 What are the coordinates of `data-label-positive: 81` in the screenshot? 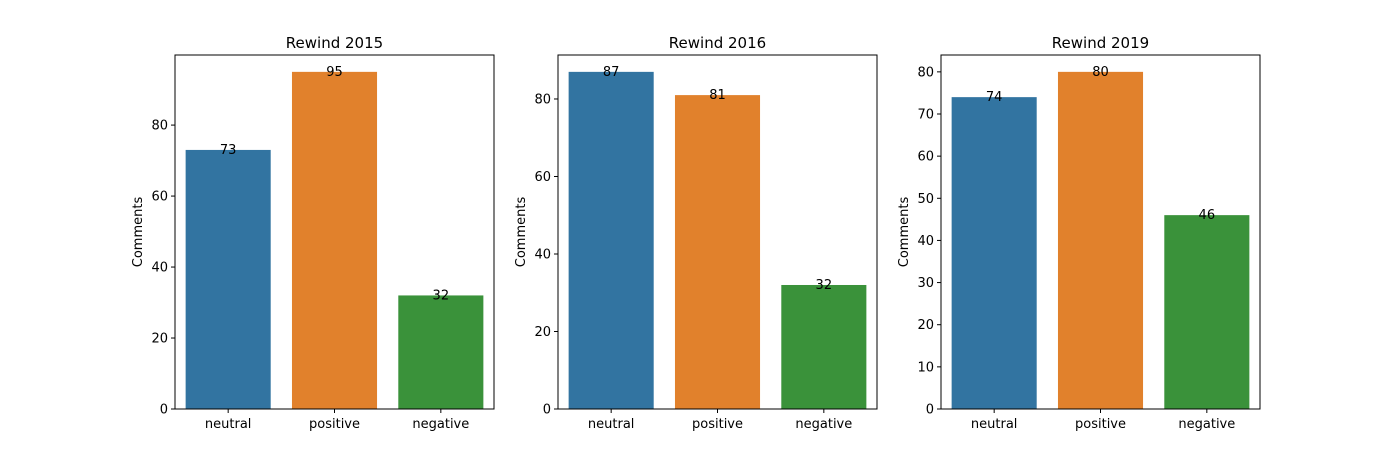 It's located at (717, 95).